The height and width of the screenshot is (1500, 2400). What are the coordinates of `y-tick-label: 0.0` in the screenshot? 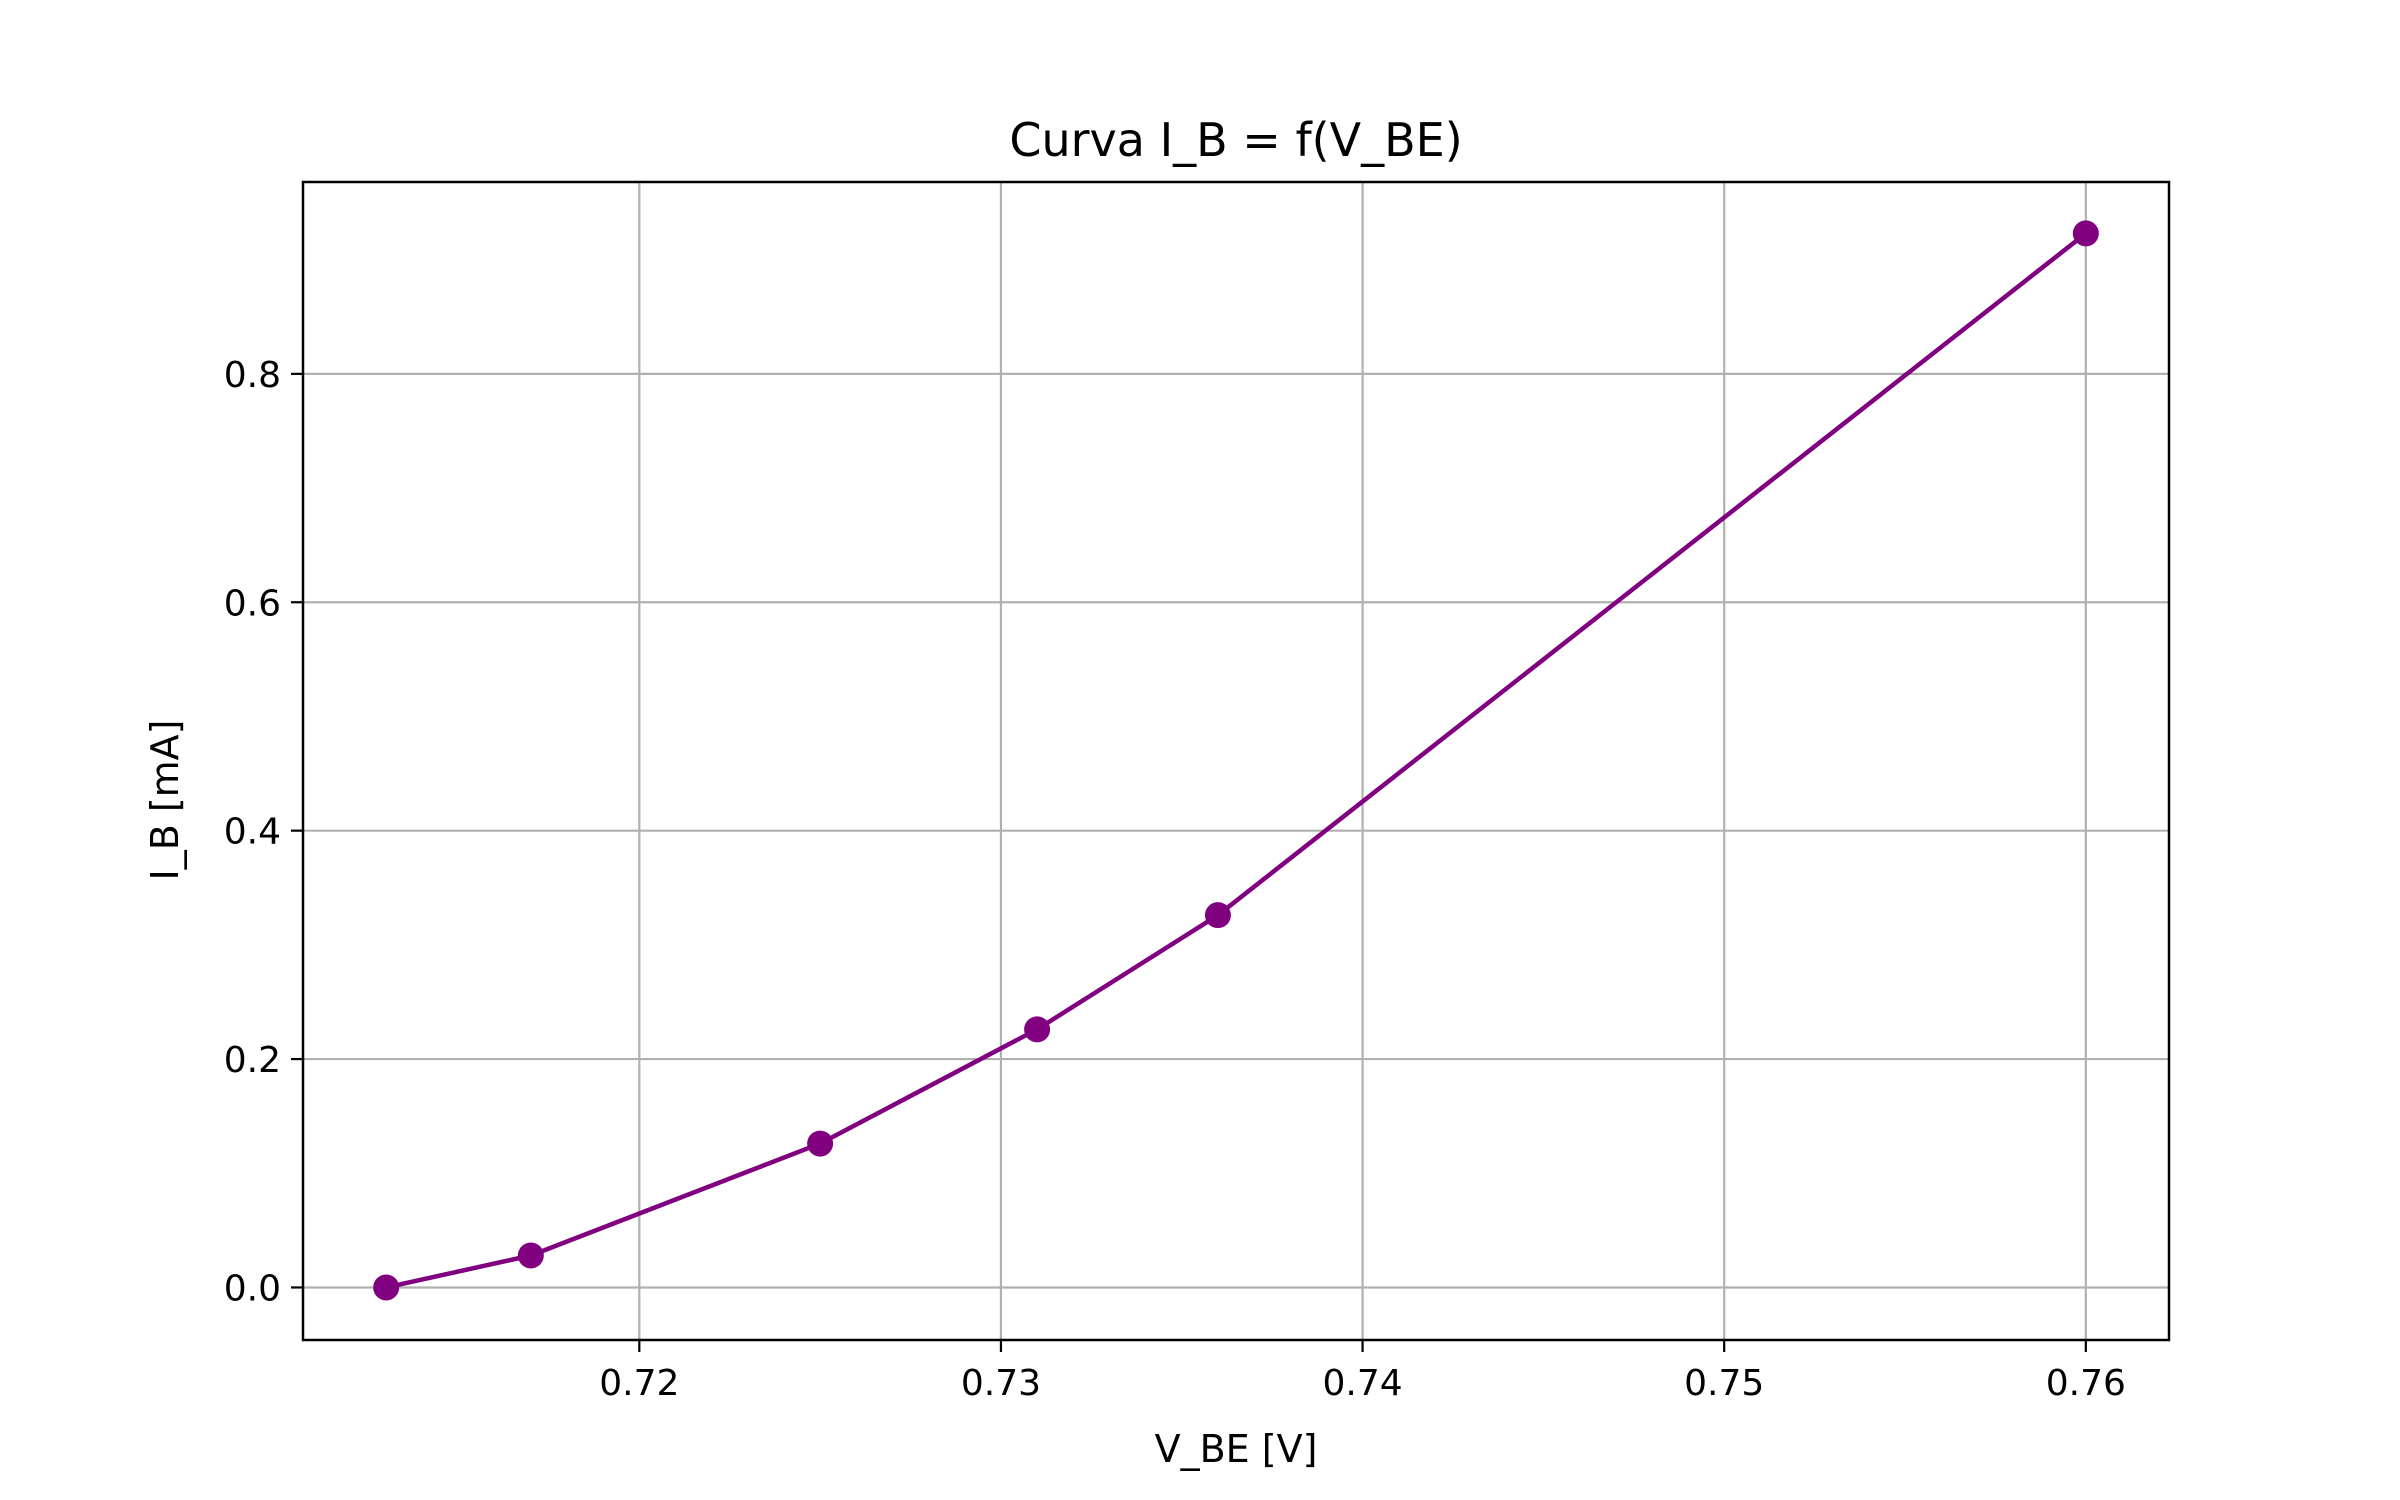 It's located at (252, 1288).